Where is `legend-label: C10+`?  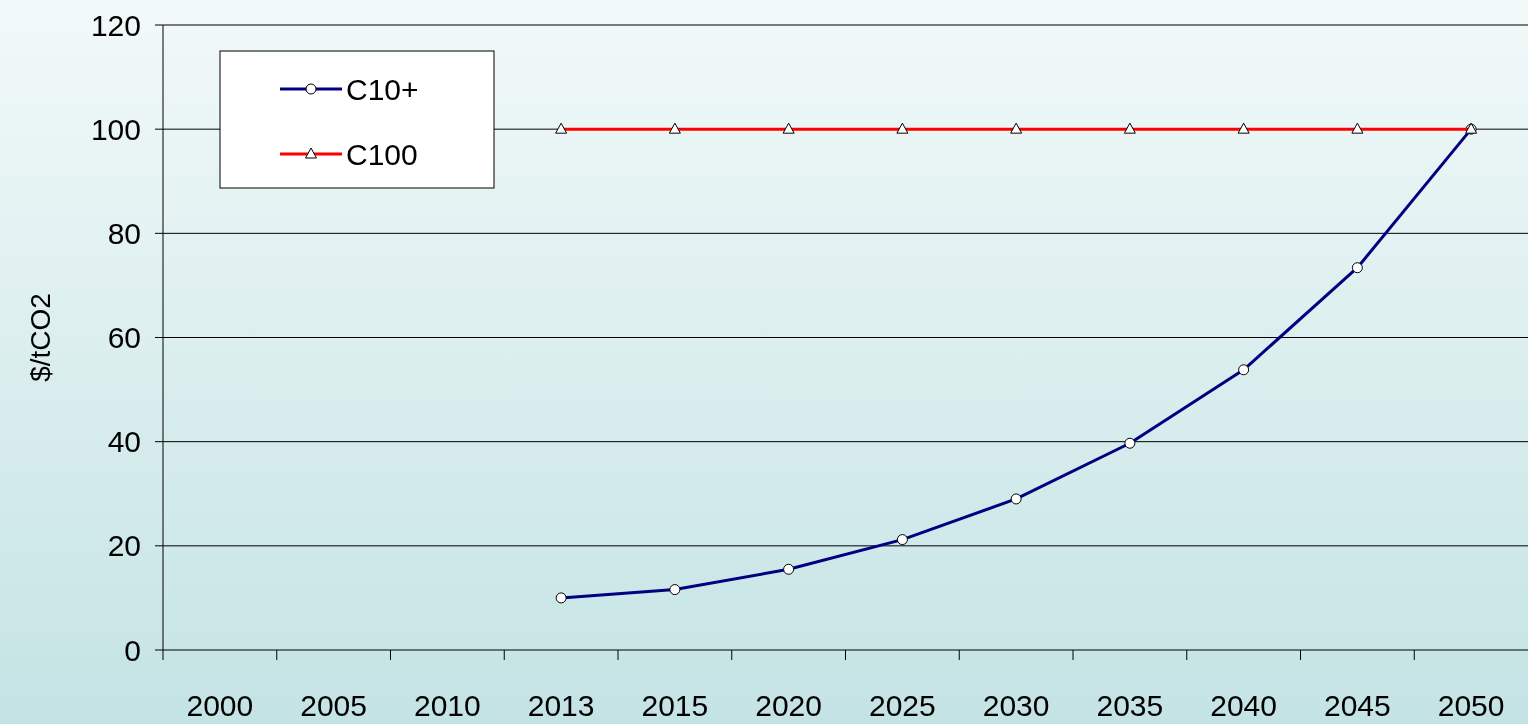 legend-label: C10+ is located at coordinates (382, 89).